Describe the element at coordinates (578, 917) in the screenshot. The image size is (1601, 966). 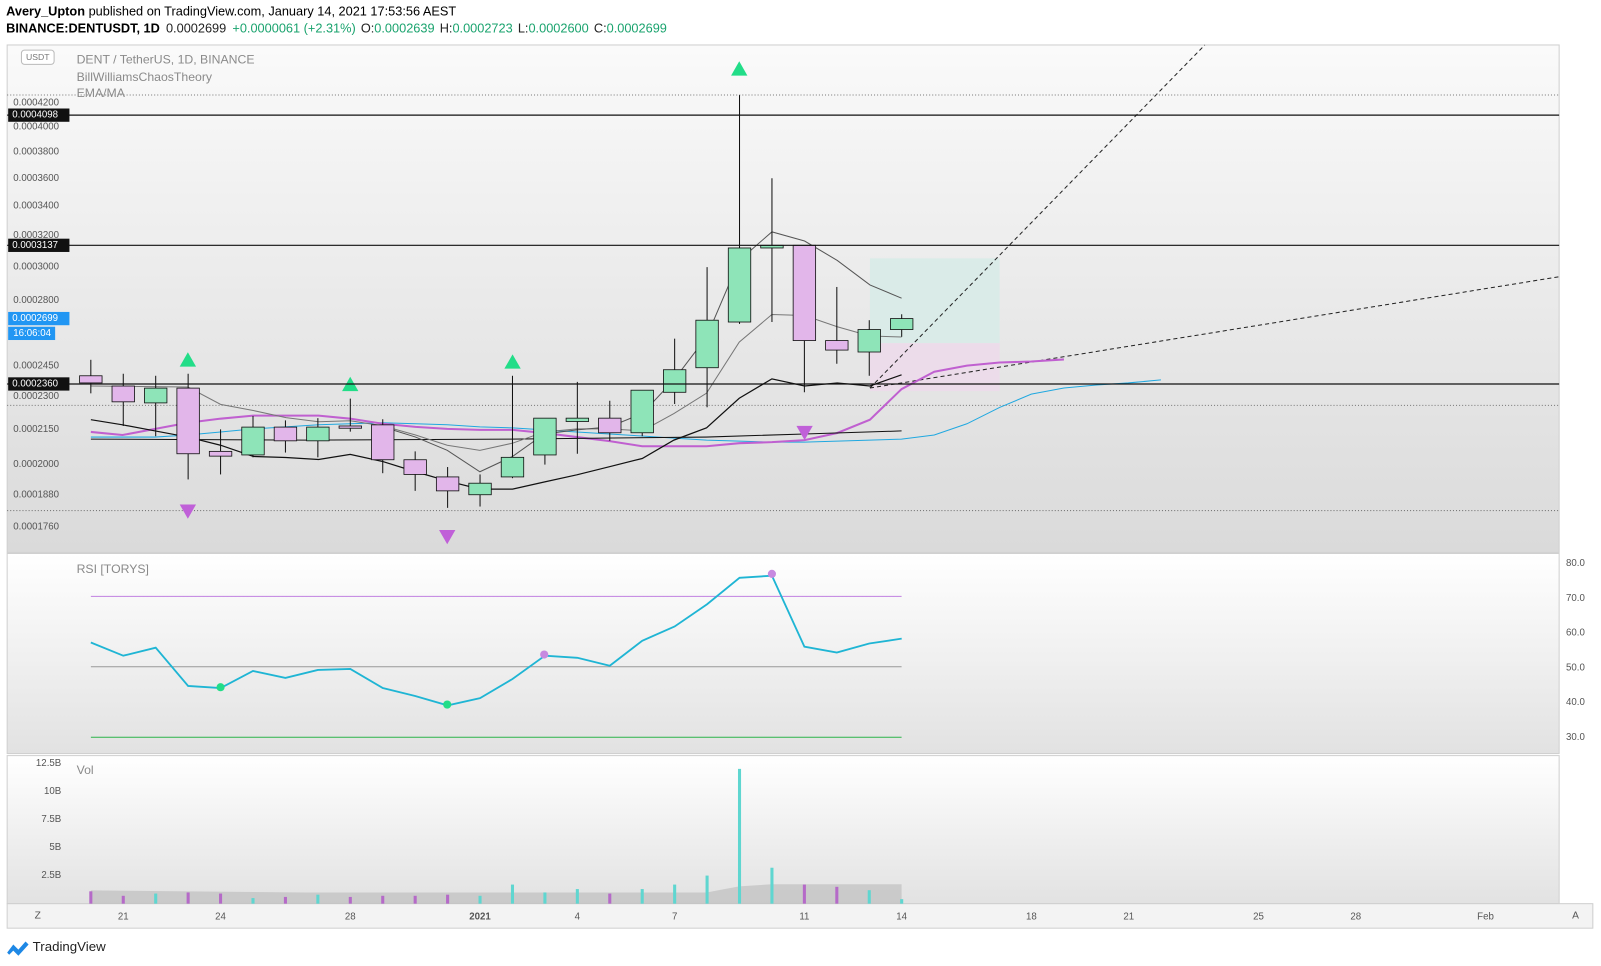
I see `x-tick-label: 4` at that location.